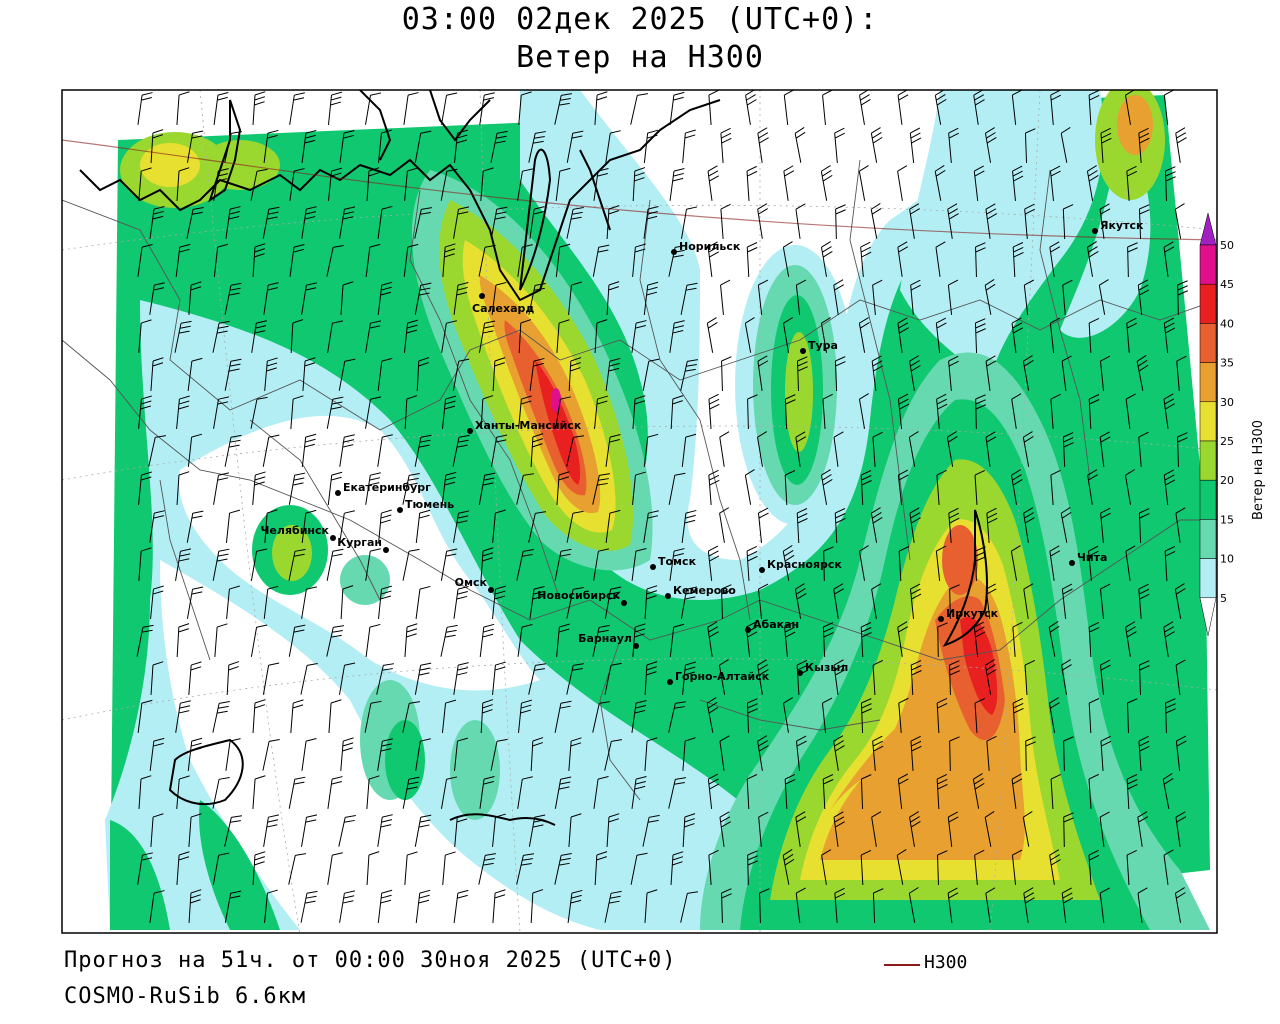 The image size is (1280, 1024). Describe the element at coordinates (800, 673) in the screenshot. I see `city-dot` at that location.